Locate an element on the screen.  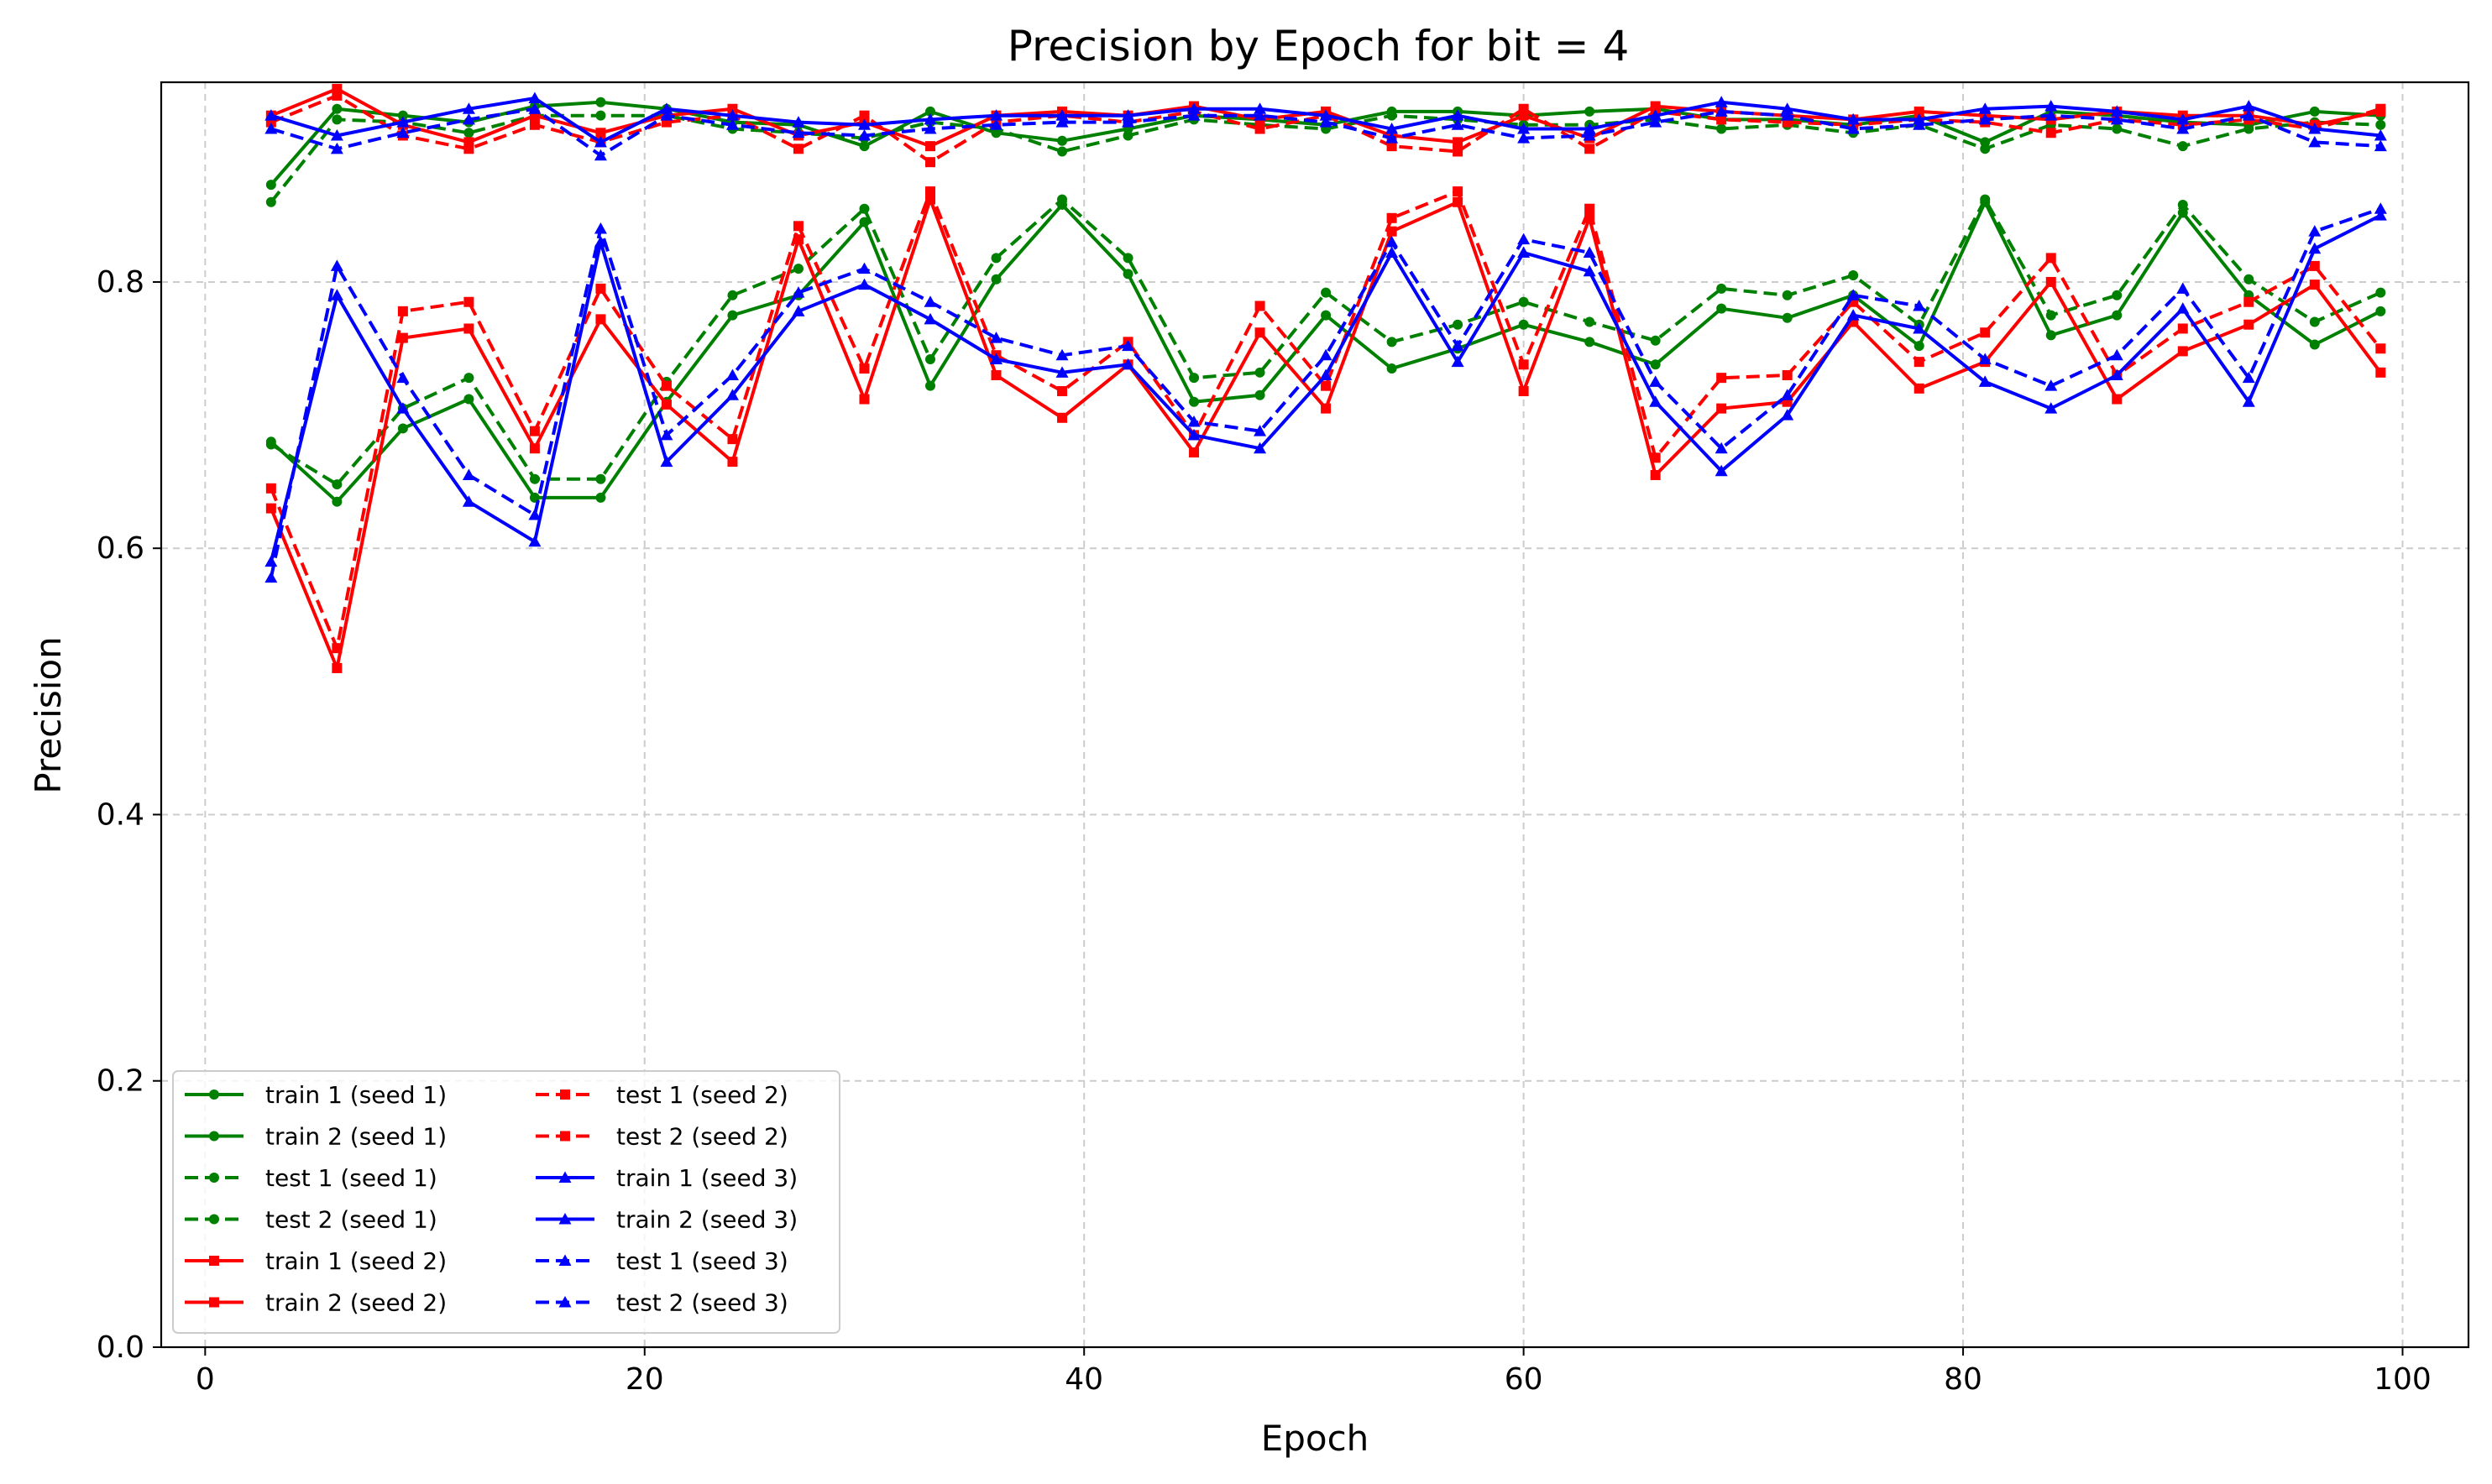
y-tick-label: 0.0 is located at coordinates (120, 1347).